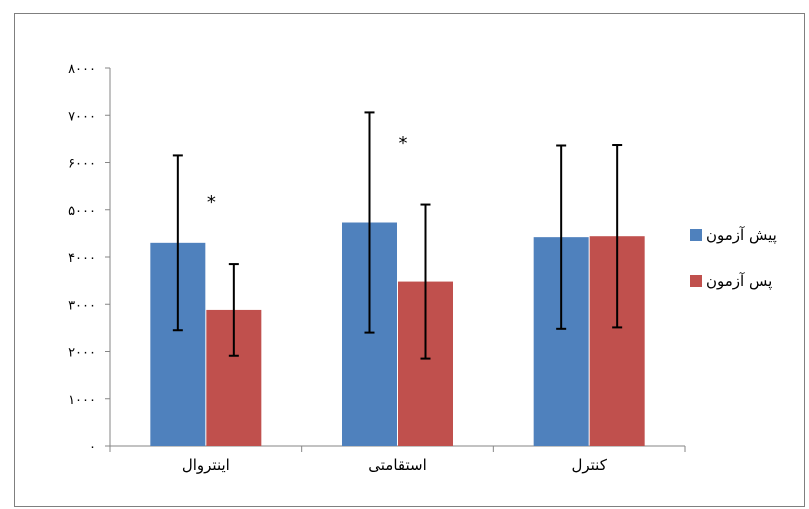  What do you see at coordinates (82, 116) in the screenshot?
I see `y-tick-label: ۷۰۰۰` at bounding box center [82, 116].